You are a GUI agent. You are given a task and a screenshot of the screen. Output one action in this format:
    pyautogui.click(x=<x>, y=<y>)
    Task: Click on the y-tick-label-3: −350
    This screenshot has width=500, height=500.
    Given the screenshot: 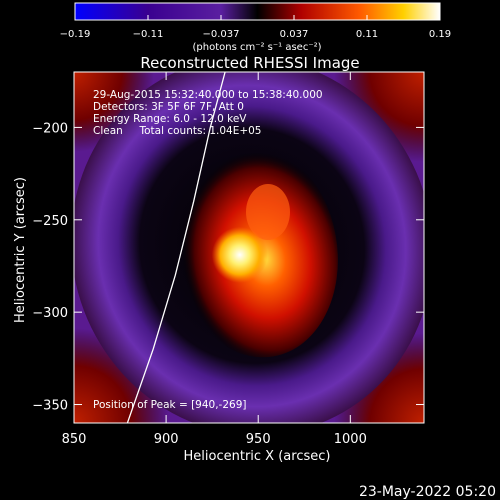 What is the action you would take?
    pyautogui.click(x=50, y=406)
    